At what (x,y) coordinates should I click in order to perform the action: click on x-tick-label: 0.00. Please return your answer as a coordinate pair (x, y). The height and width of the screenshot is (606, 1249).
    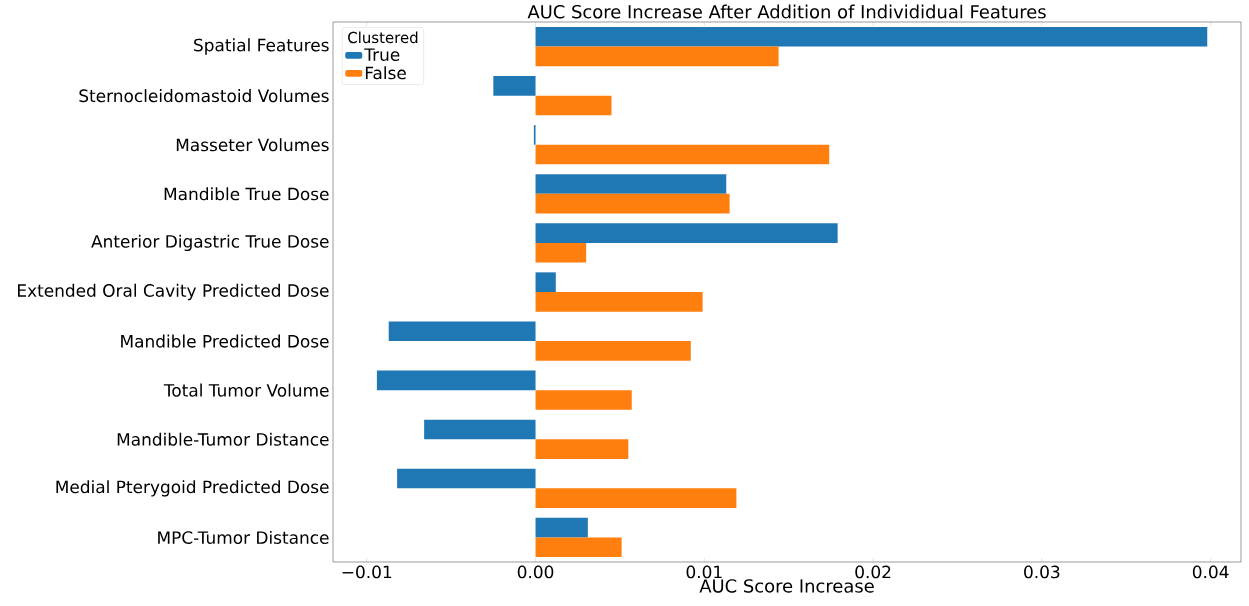
    Looking at the image, I should click on (535, 572).